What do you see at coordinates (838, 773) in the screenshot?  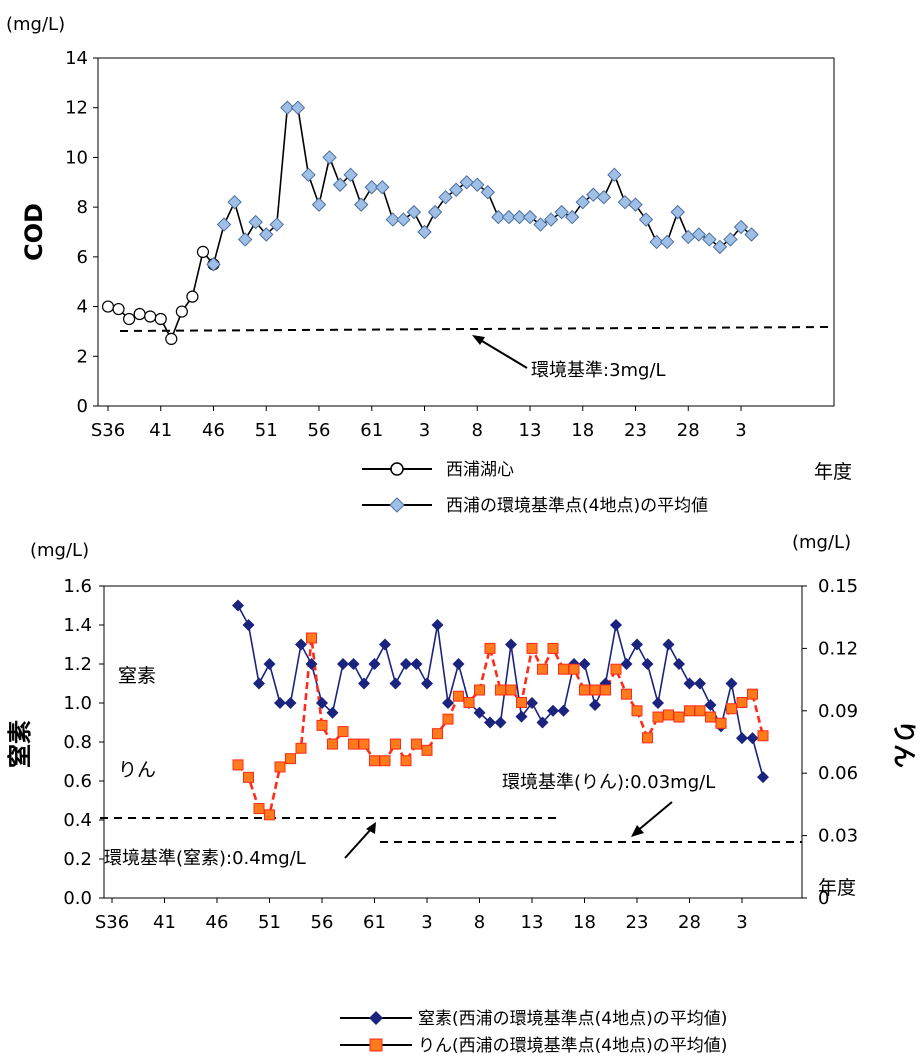 I see `y-tick-label-right: 0.06` at bounding box center [838, 773].